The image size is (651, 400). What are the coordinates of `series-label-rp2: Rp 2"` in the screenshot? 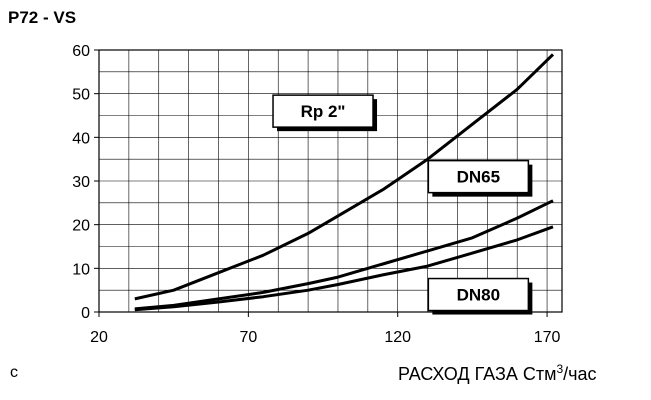 It's located at (325, 113).